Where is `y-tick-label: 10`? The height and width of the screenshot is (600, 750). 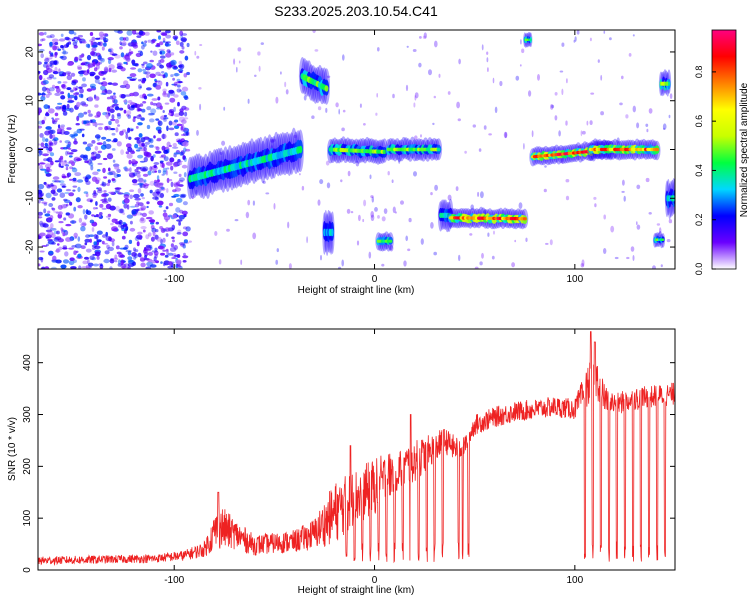 y-tick-label: 10 is located at coordinates (30, 101).